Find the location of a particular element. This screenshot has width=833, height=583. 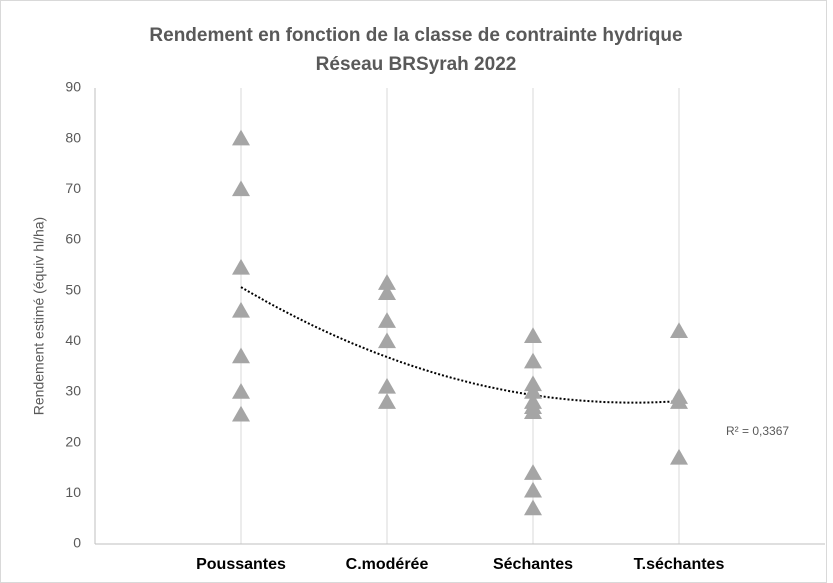

chart-subtitle: Réseau BRSyrah 2022 is located at coordinates (416, 64).